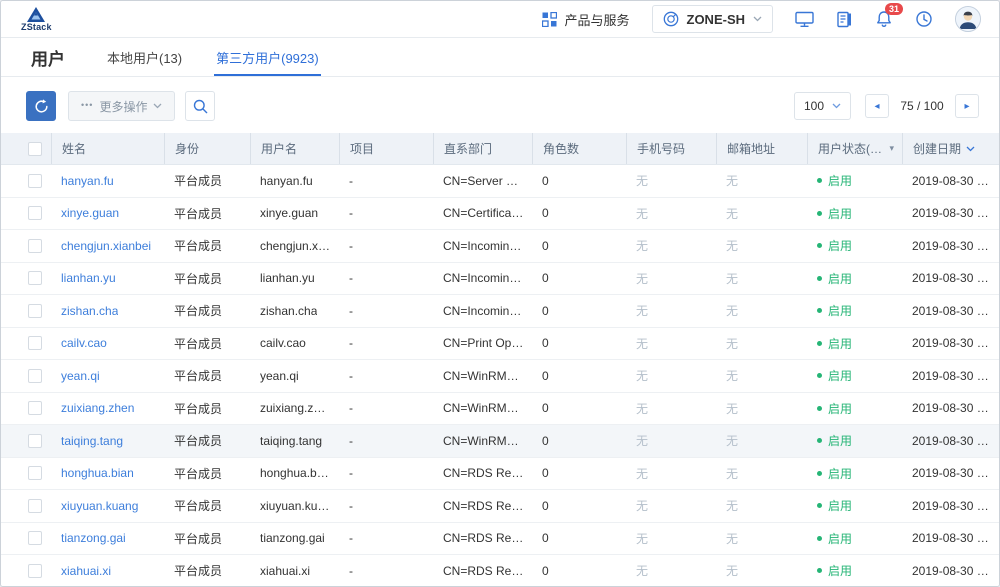 The image size is (1000, 587). What do you see at coordinates (586, 19) in the screenshot?
I see `products-services-button: 产品与服务` at bounding box center [586, 19].